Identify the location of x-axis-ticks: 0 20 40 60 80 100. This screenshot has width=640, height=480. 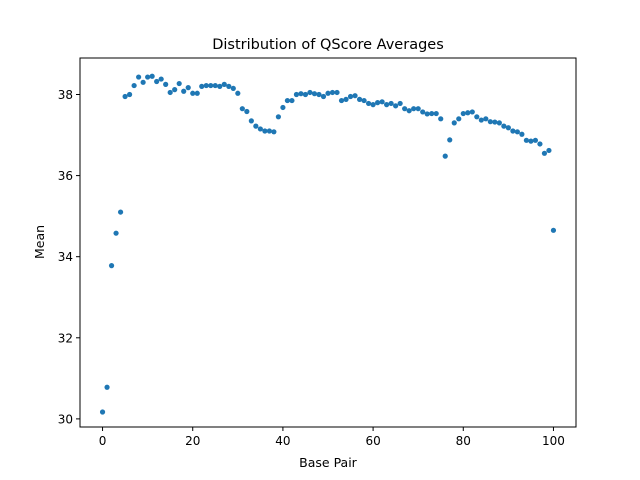
(332, 437).